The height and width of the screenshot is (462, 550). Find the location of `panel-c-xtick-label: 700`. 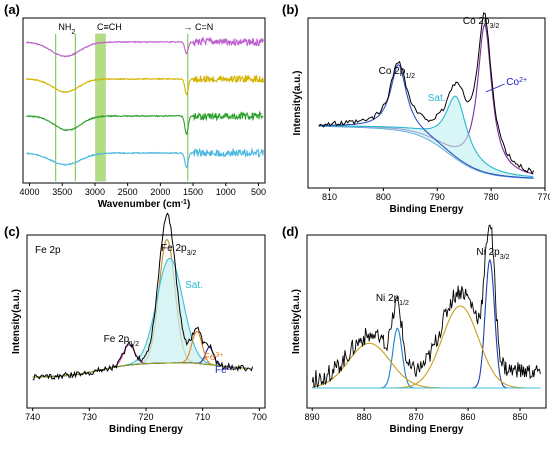

panel-c-xtick-label: 700 is located at coordinates (259, 417).